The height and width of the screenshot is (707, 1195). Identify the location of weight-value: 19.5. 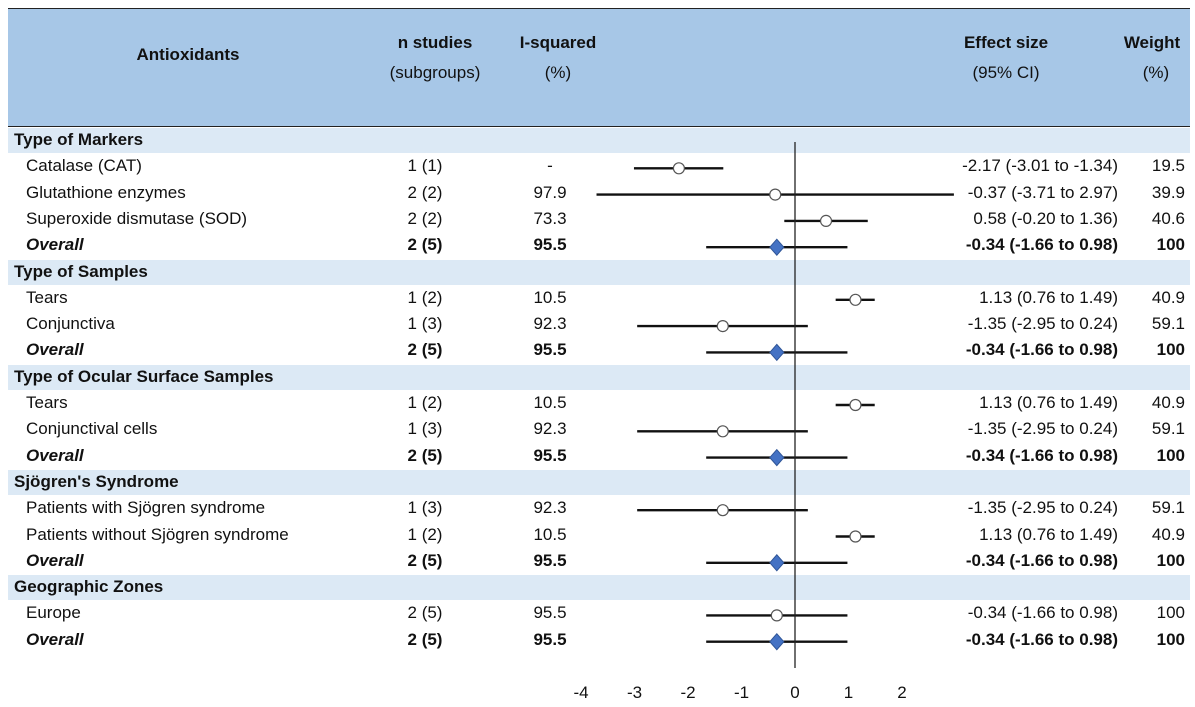
(1168, 166).